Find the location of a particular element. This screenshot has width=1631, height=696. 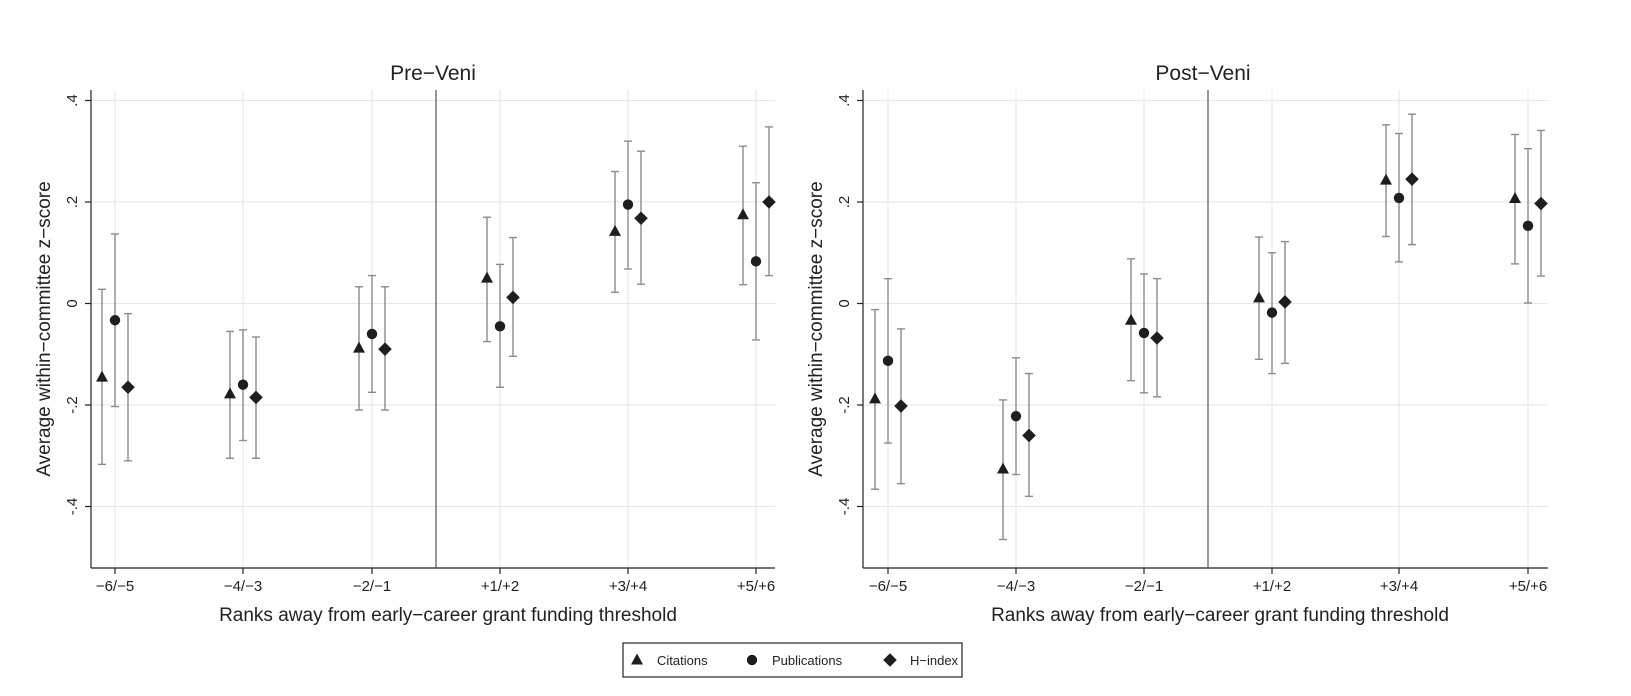

legend-triangle-icon is located at coordinates (637, 659).